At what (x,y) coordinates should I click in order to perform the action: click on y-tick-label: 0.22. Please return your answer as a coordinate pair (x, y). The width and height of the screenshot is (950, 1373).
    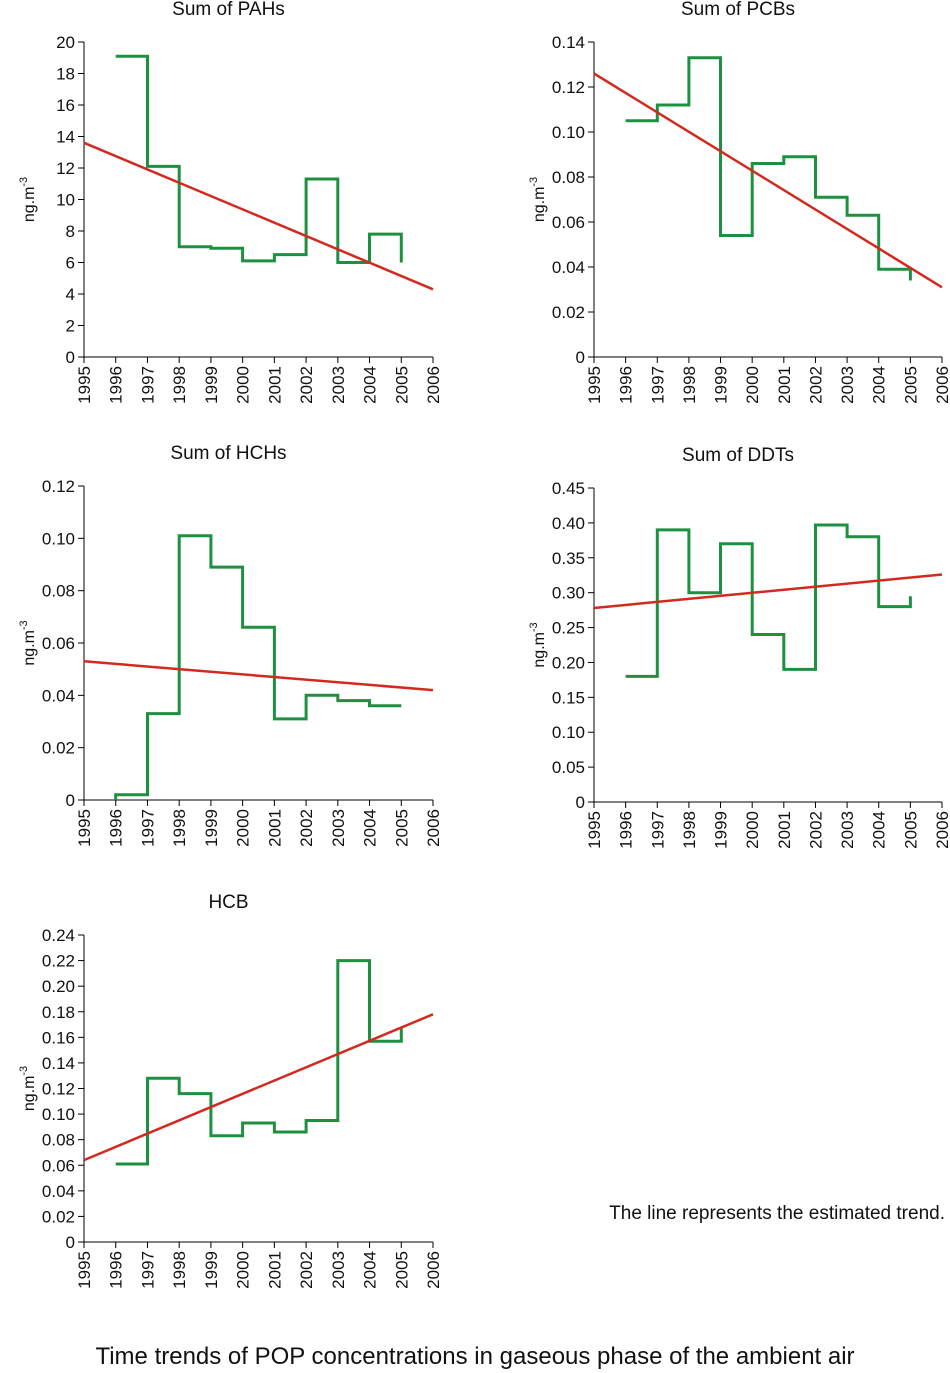
    Looking at the image, I should click on (58, 961).